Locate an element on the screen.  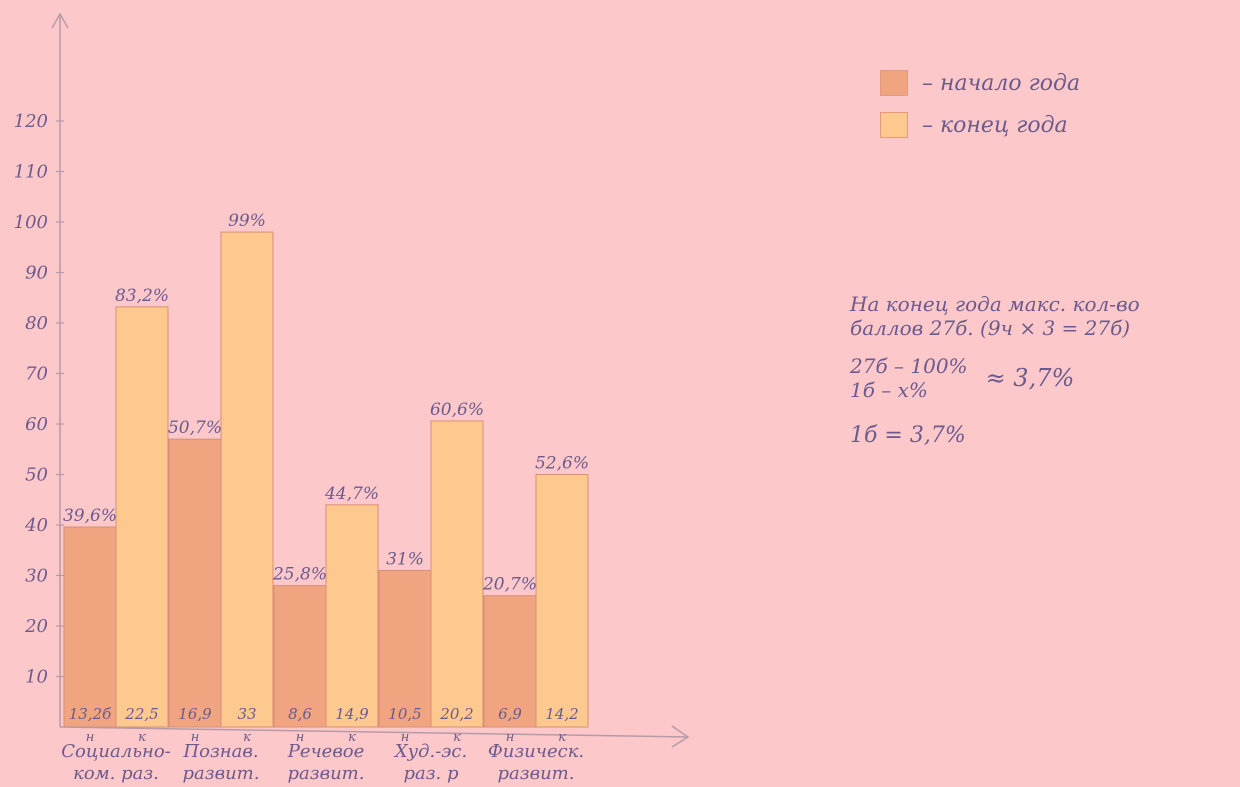
value-label-start-2: 25,8% is located at coordinates (299, 575).